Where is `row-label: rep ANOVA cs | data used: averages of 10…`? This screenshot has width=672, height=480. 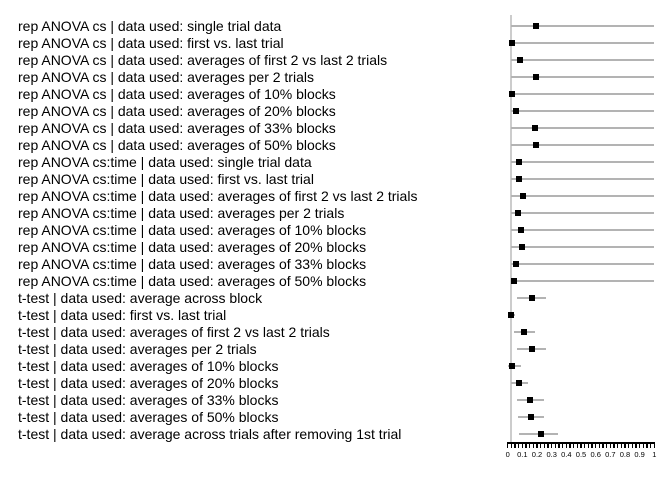 row-label: rep ANOVA cs | data used: averages of 10… is located at coordinates (177, 93).